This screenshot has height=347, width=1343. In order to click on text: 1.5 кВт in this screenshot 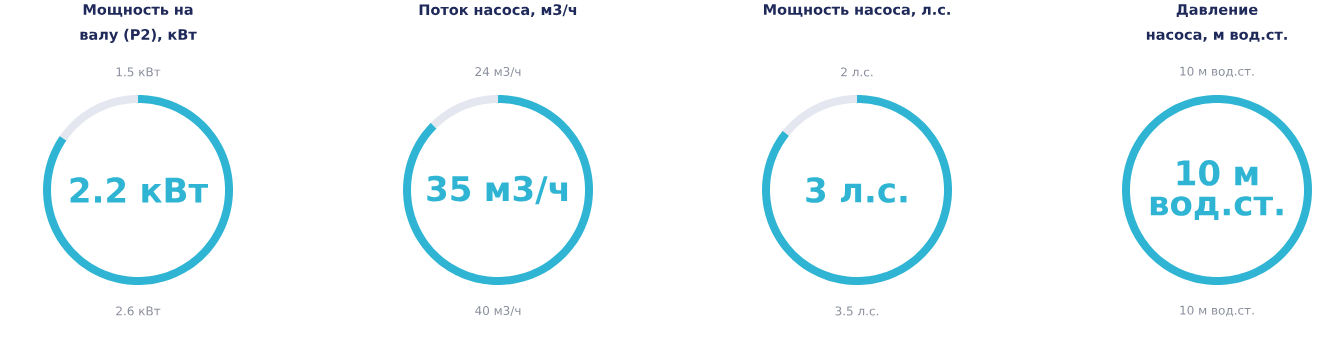, I will do `click(138, 72)`.